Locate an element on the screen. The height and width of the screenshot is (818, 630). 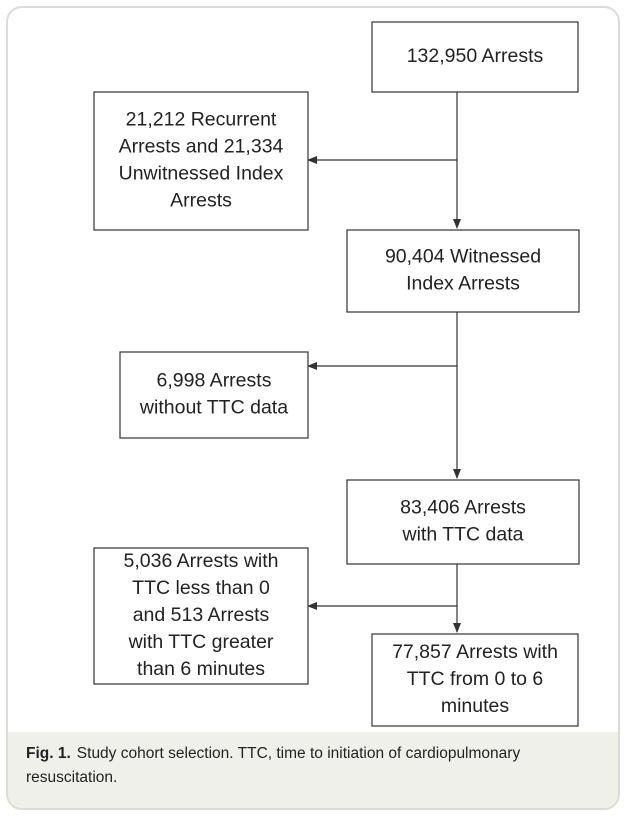
box-text: than 6 minutes is located at coordinates (201, 669).